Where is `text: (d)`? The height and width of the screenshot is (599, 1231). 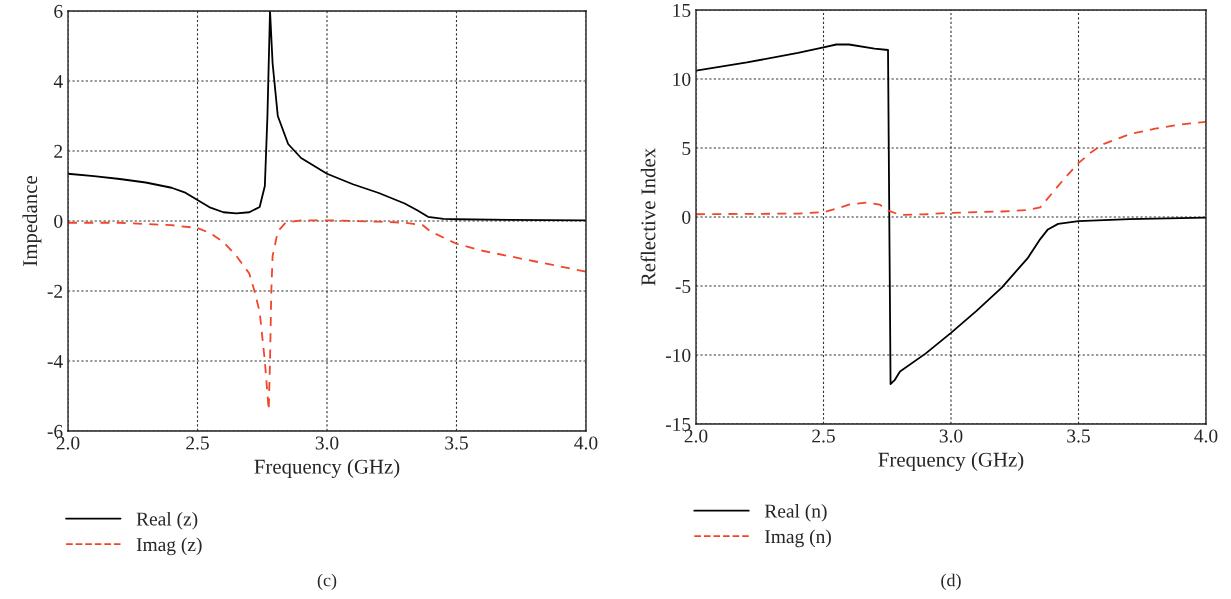
text: (d) is located at coordinates (951, 582).